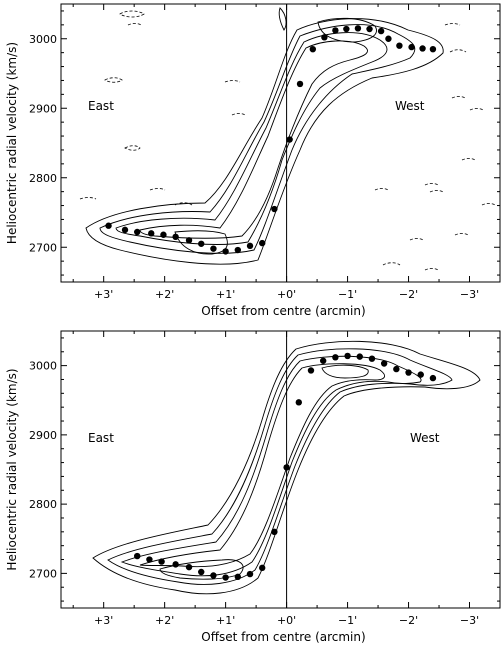  What do you see at coordinates (469, 294) in the screenshot?
I see `x-tick-label: −3'` at bounding box center [469, 294].